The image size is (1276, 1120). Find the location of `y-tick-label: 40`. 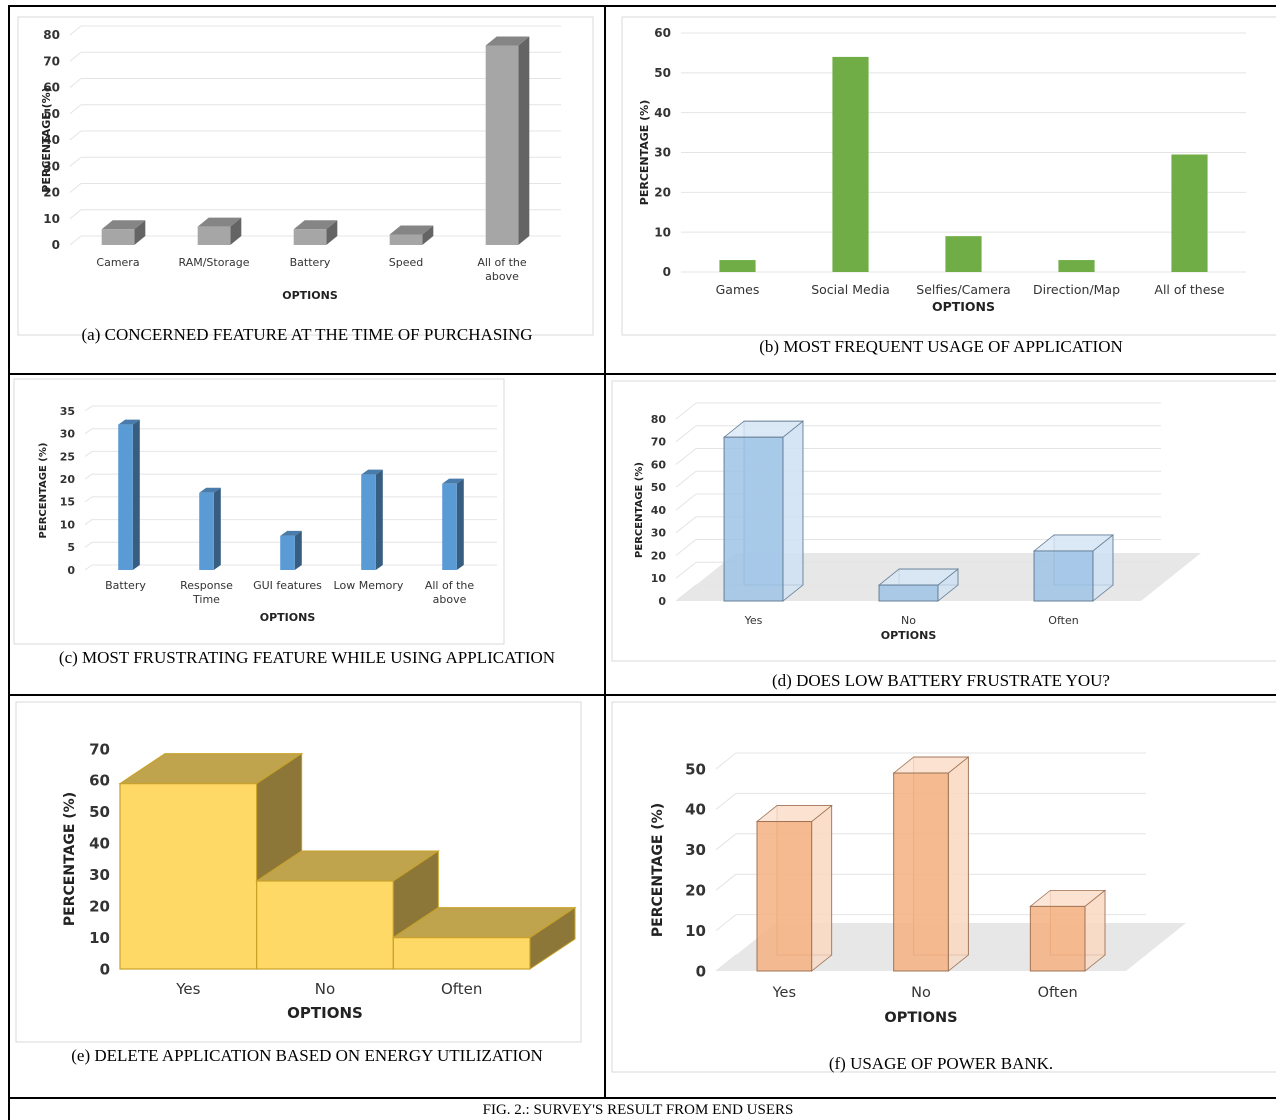

y-tick-label: 40 is located at coordinates (662, 113).